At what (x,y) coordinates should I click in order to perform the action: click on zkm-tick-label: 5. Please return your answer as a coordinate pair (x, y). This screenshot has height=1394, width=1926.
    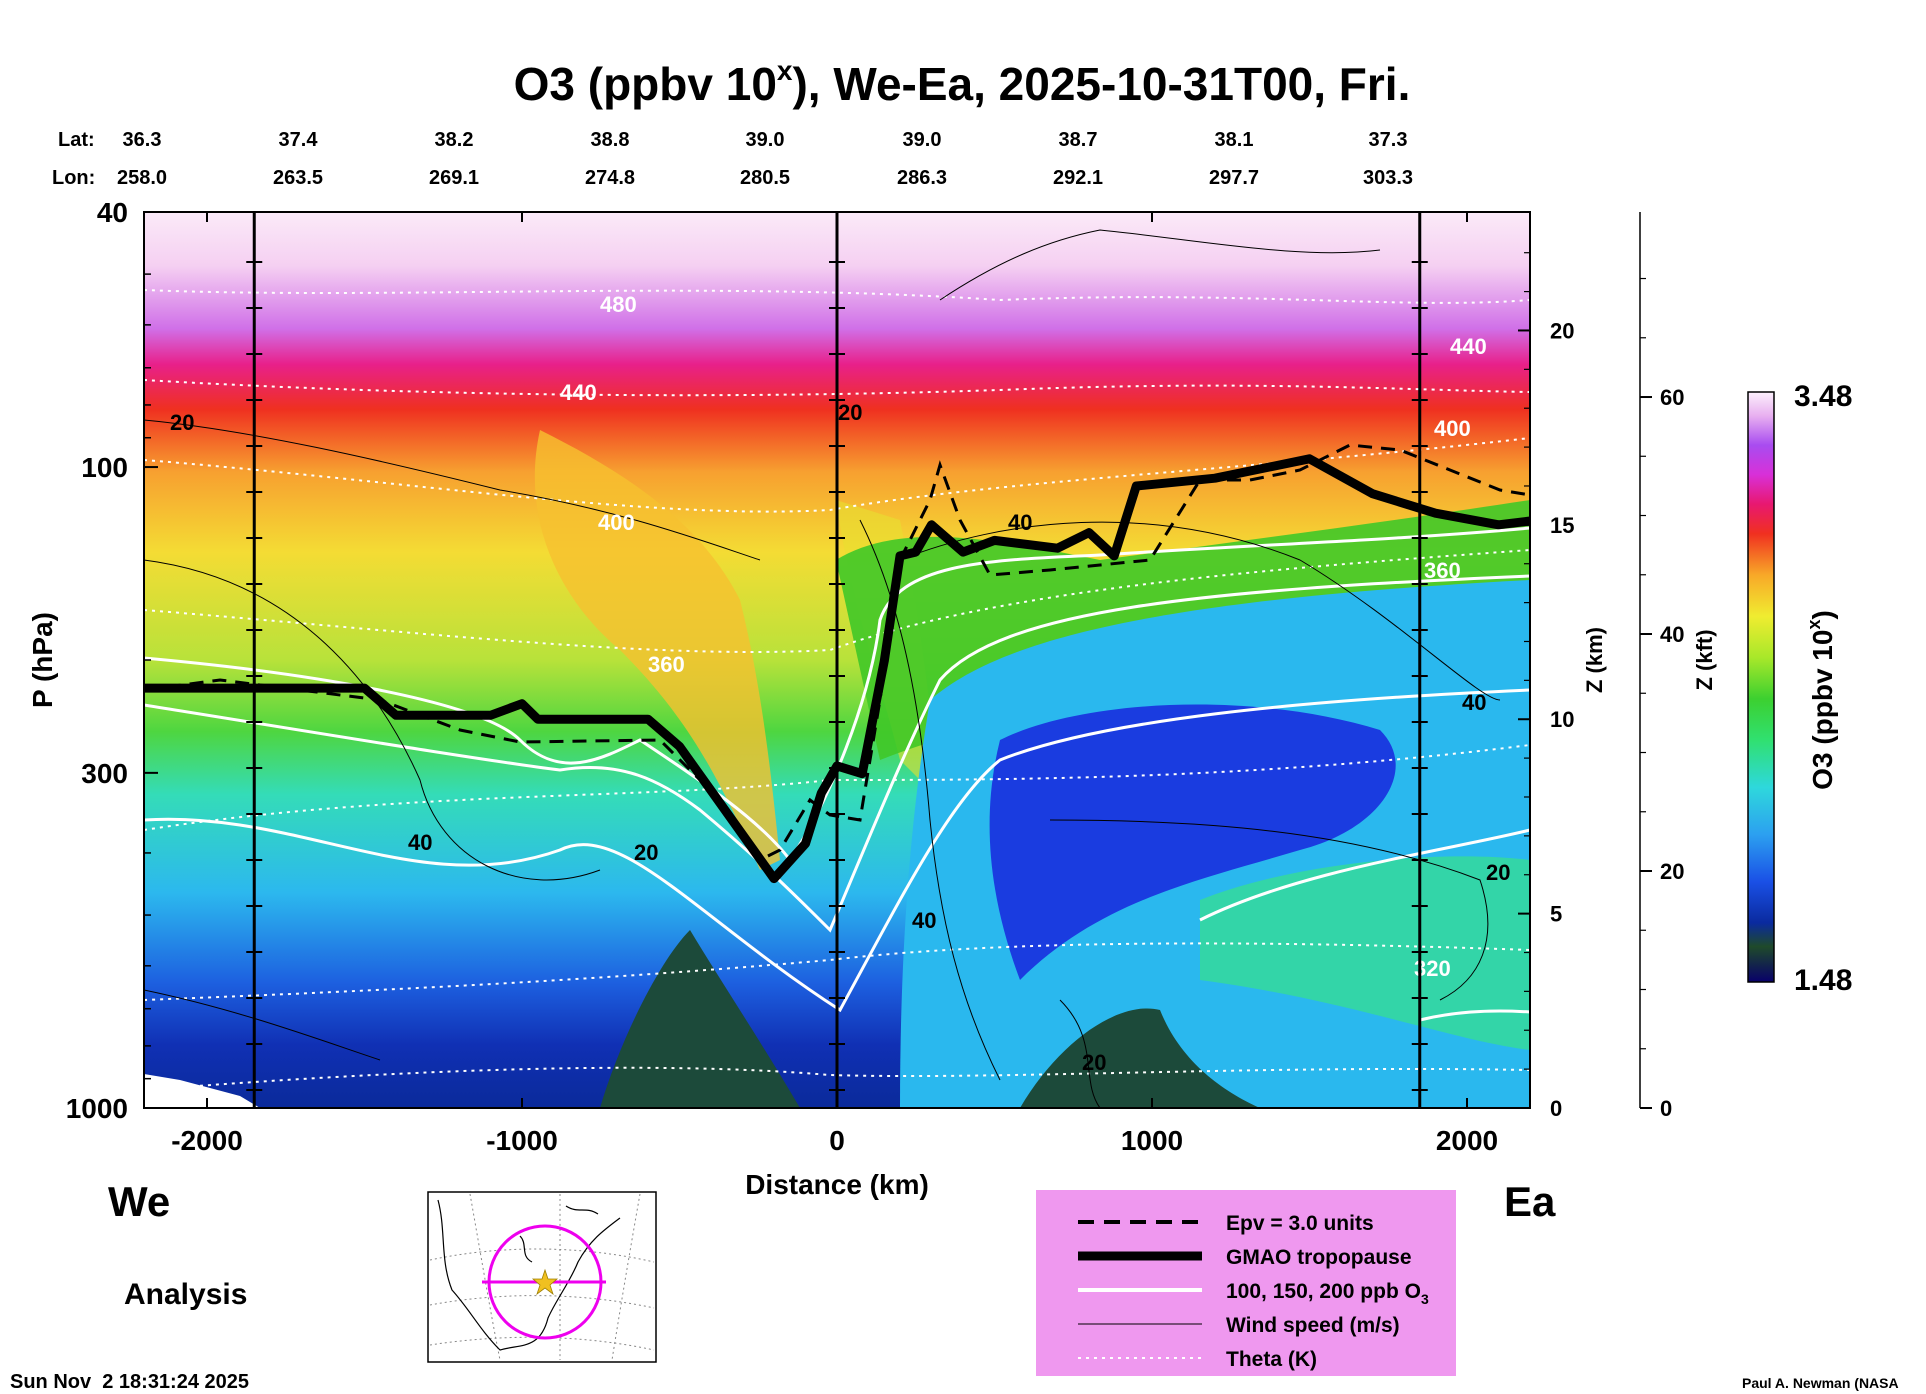
    Looking at the image, I should click on (1556, 914).